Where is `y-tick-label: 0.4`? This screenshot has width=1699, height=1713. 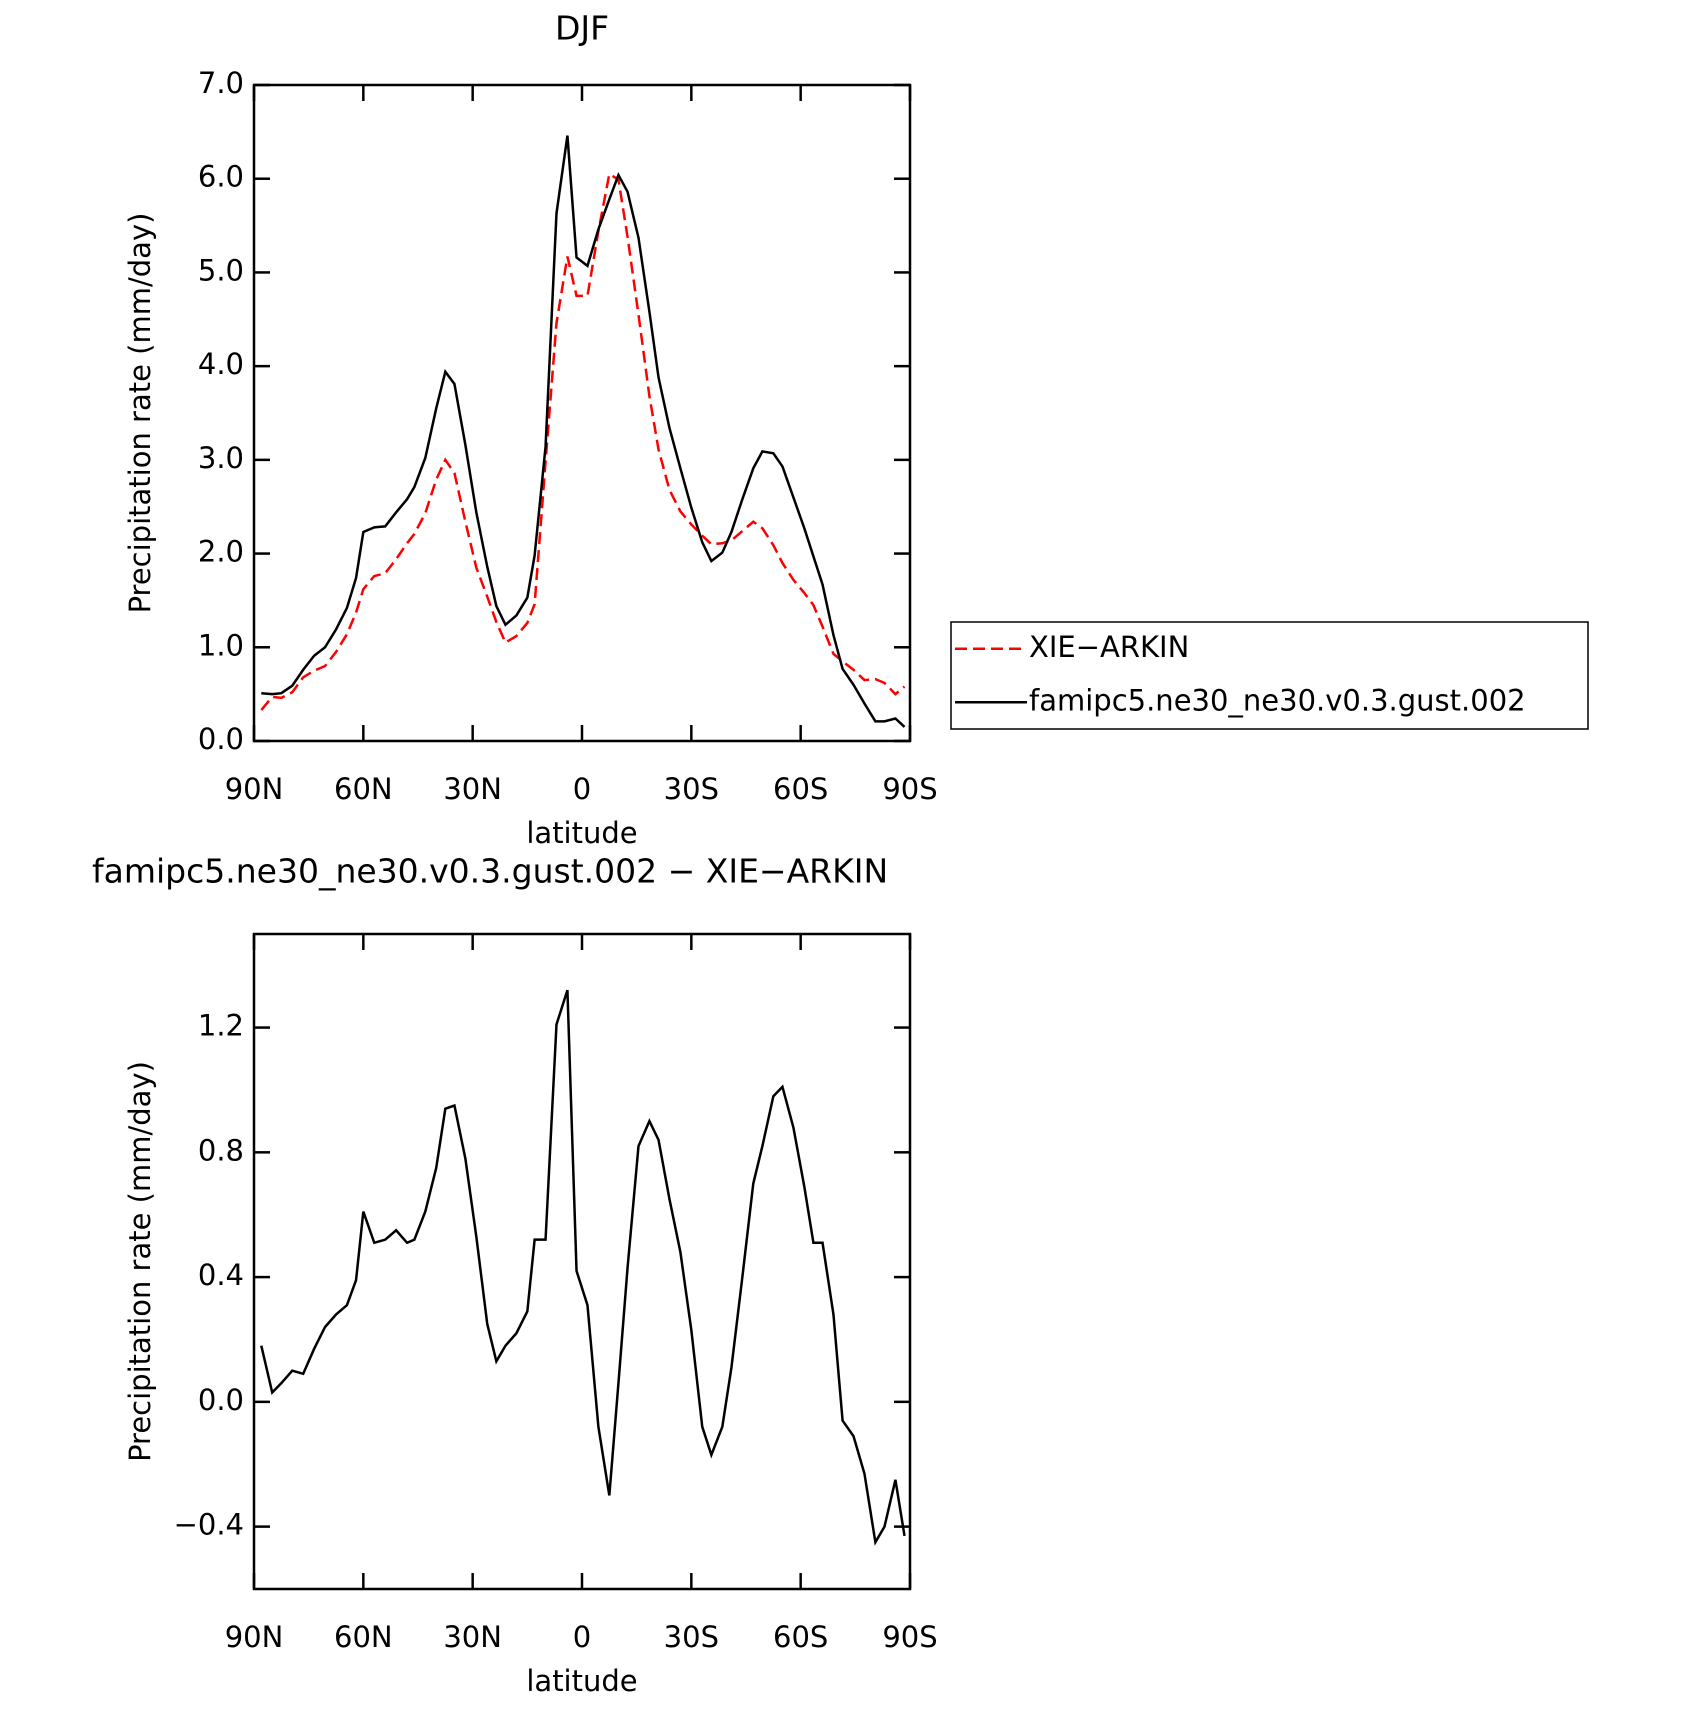 y-tick-label: 0.4 is located at coordinates (221, 1275).